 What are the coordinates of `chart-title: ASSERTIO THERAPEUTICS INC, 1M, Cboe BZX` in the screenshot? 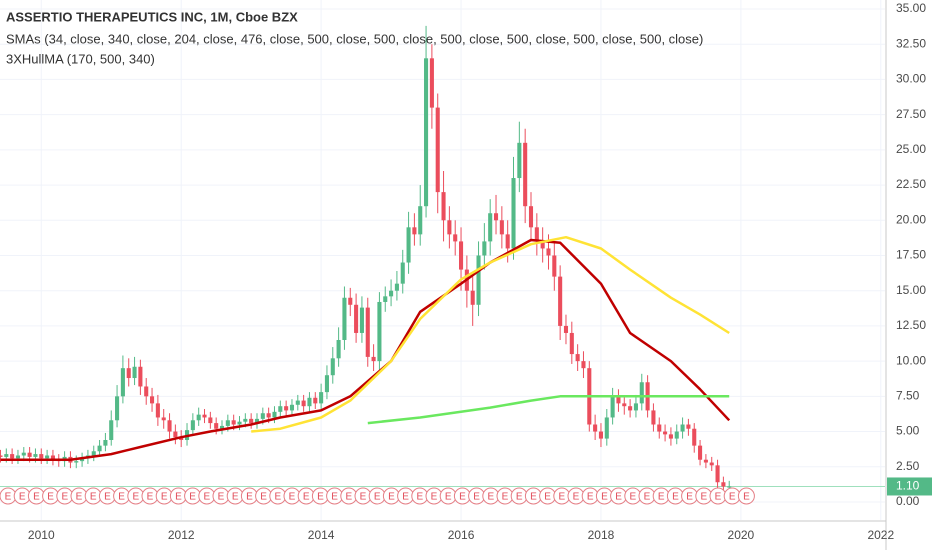 It's located at (152, 16).